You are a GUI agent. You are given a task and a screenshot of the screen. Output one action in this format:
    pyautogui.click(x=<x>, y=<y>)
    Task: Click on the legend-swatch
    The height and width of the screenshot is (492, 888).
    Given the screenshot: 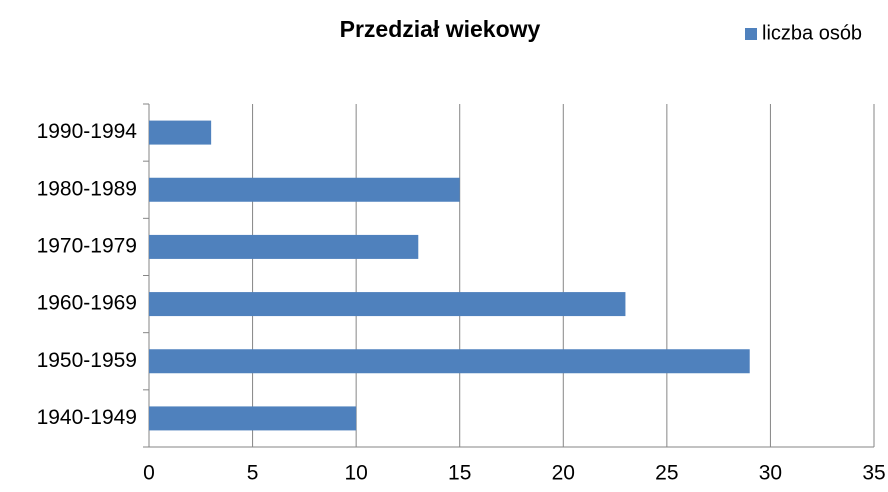 What is the action you would take?
    pyautogui.click(x=751, y=34)
    